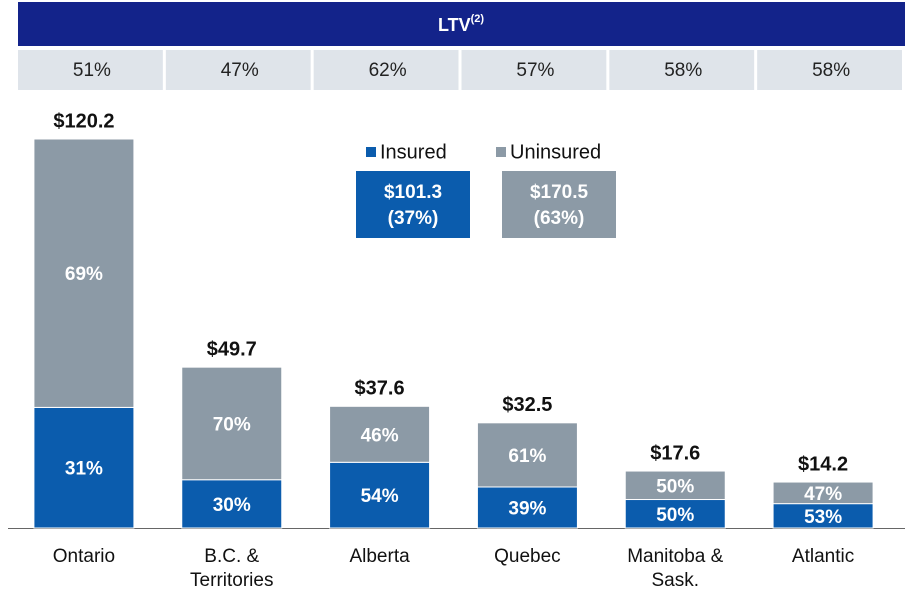  I want to click on ltv-header, so click(461, 24).